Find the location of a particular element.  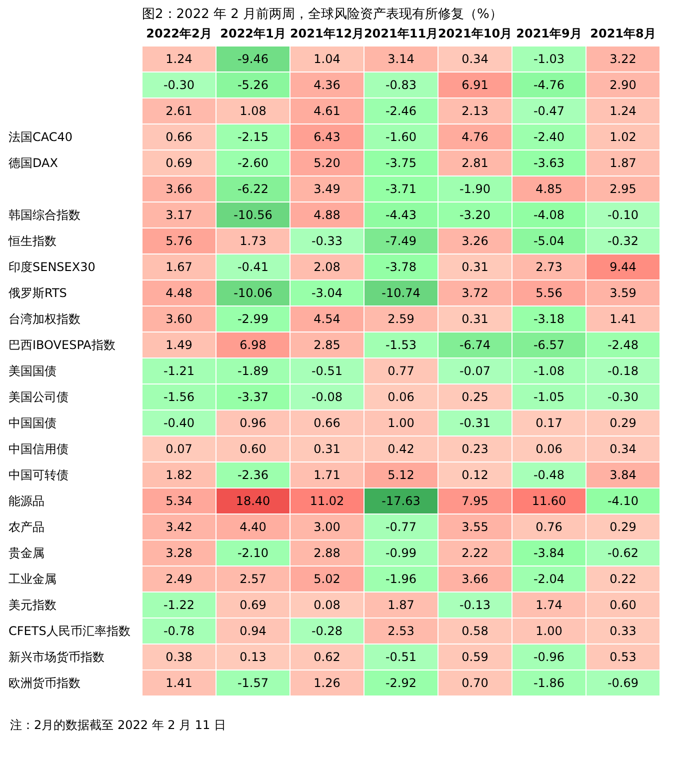

data-label: 1.49 is located at coordinates (179, 345).